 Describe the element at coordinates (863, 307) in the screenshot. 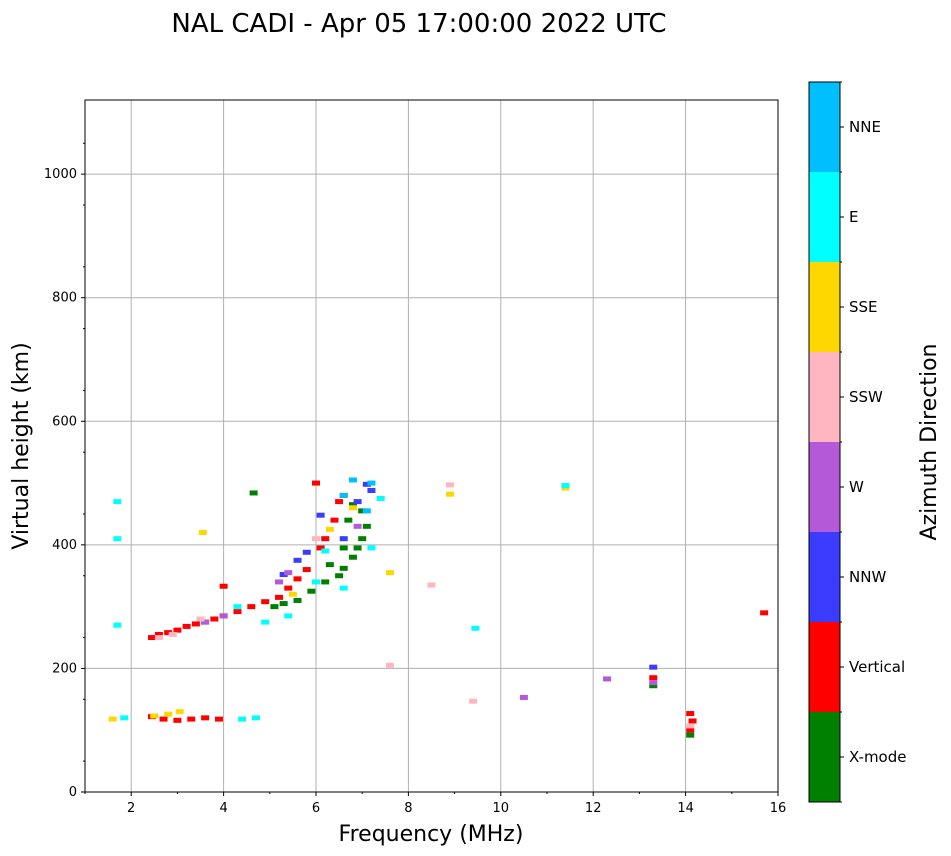

I see `colorbar-tick-label: SSE` at that location.